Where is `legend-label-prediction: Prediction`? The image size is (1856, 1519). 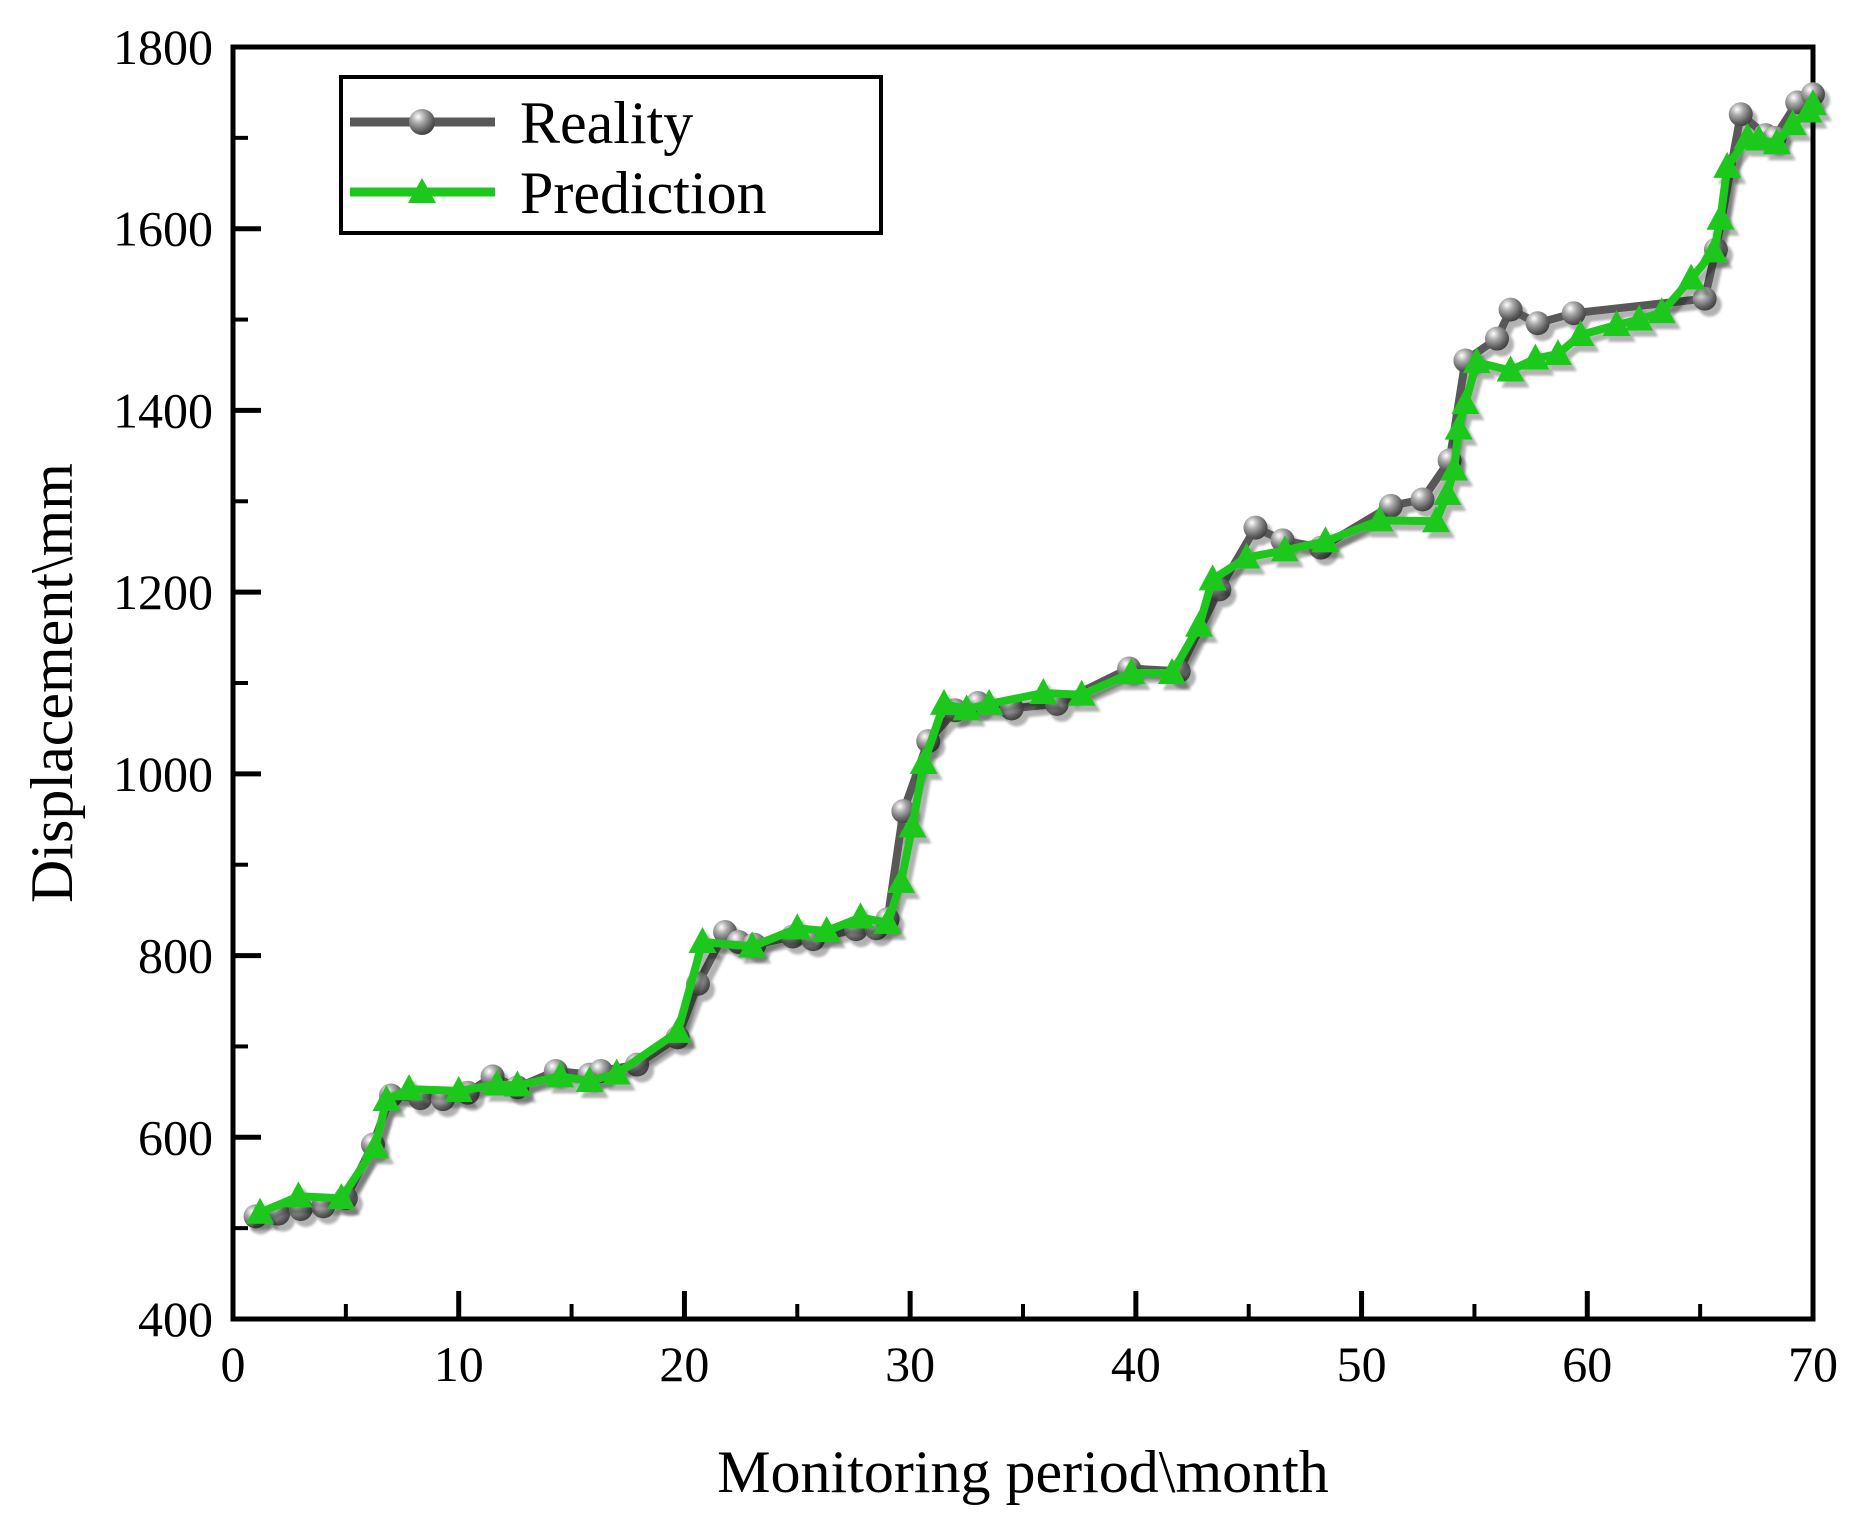 legend-label-prediction: Prediction is located at coordinates (643, 193).